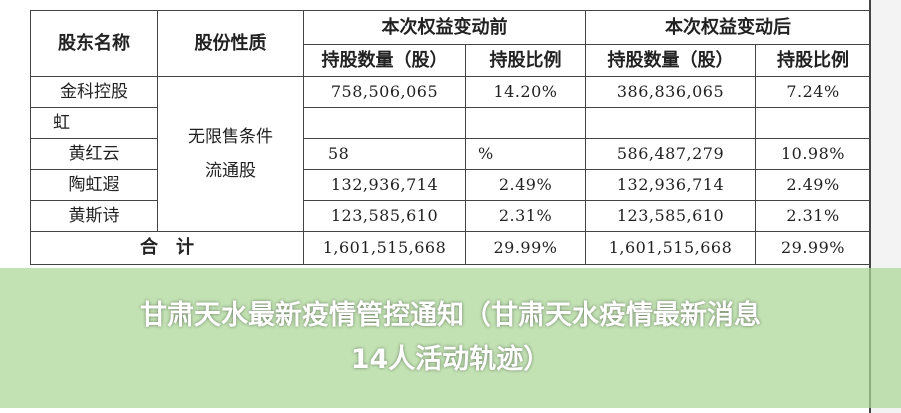 The image size is (901, 413). What do you see at coordinates (670, 154) in the screenshot?
I see `cell-after-shares: 586,487,279` at bounding box center [670, 154].